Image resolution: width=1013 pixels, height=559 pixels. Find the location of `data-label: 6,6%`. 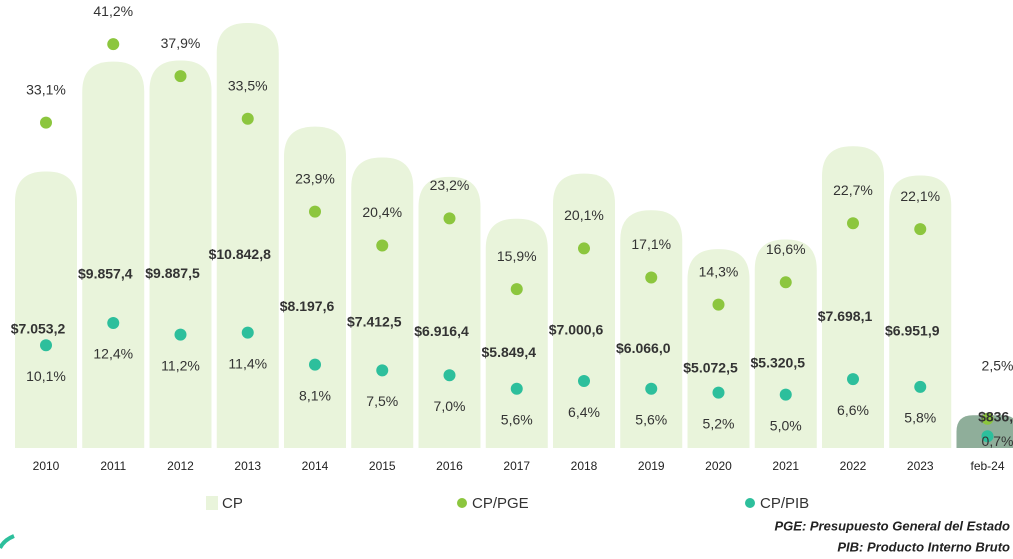

data-label: 6,6% is located at coordinates (853, 410).